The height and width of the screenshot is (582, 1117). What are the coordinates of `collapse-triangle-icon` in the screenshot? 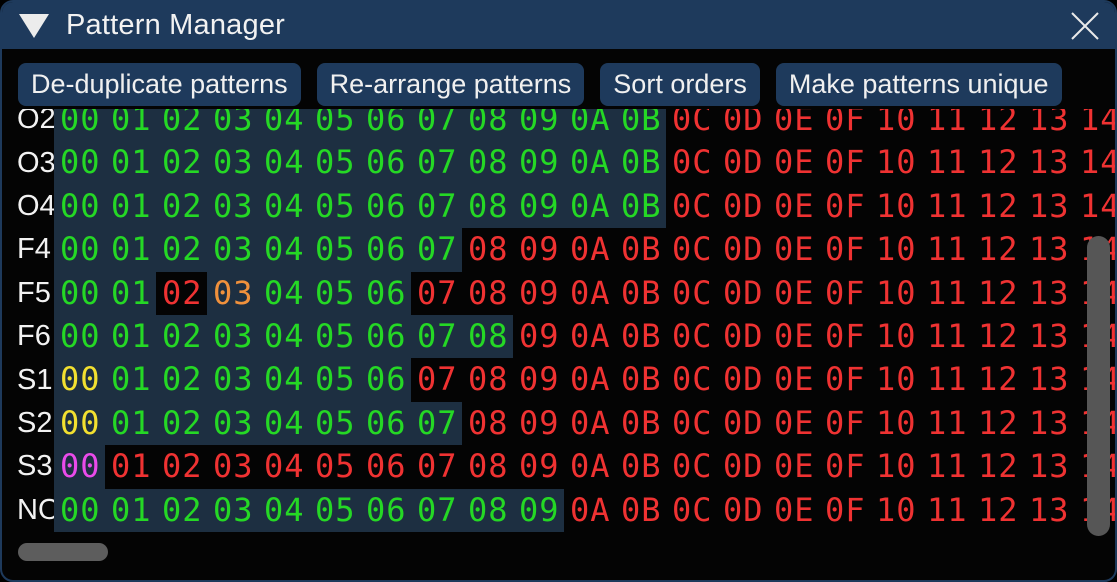 It's located at (34, 25).